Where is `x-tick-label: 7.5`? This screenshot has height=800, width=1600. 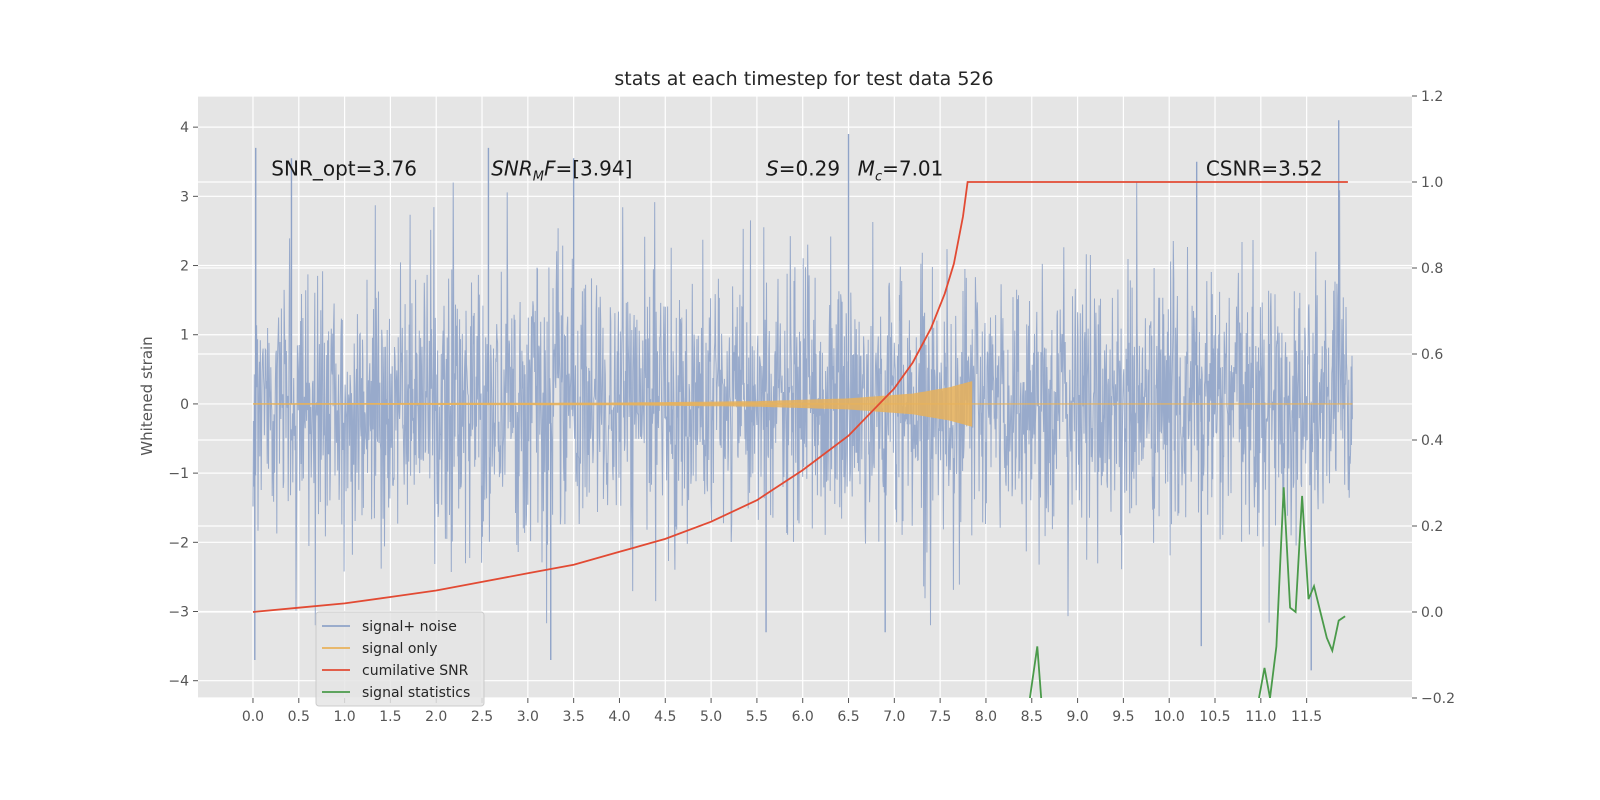
x-tick-label: 7.5 is located at coordinates (940, 717).